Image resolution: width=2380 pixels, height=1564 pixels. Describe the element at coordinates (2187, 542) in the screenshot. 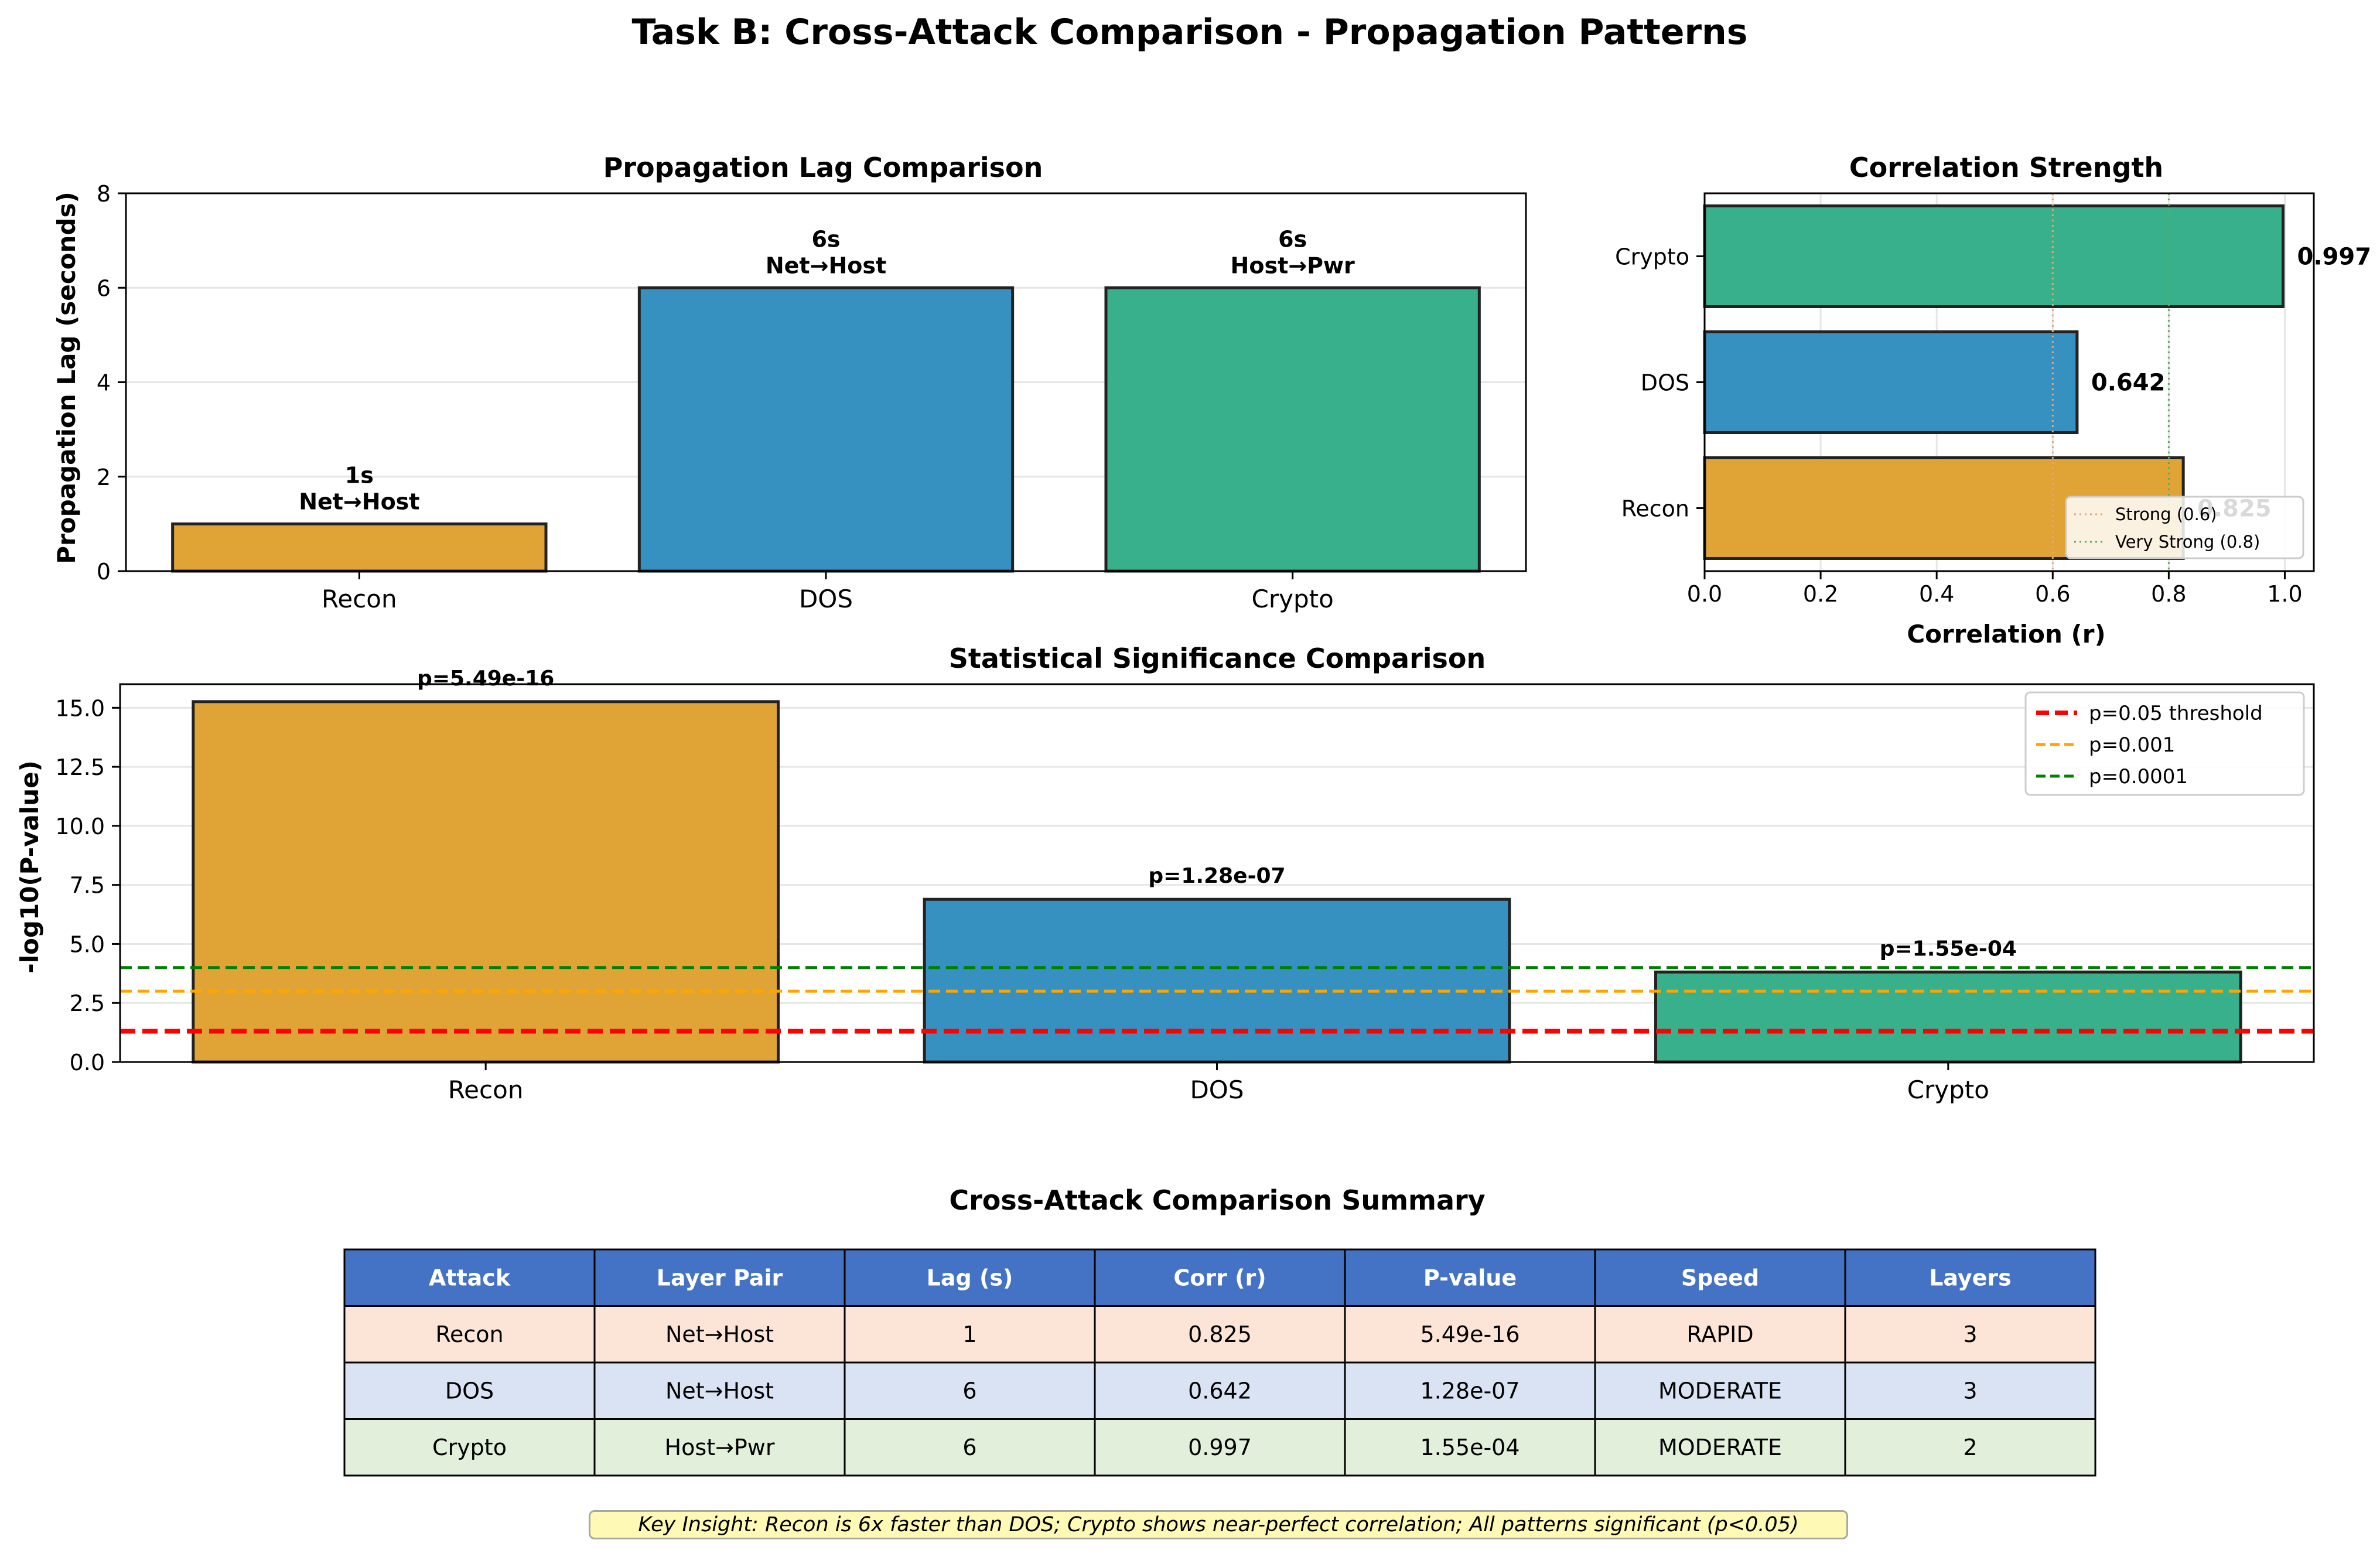

I see `corr-legend-label: Very Strong (0.8)` at that location.